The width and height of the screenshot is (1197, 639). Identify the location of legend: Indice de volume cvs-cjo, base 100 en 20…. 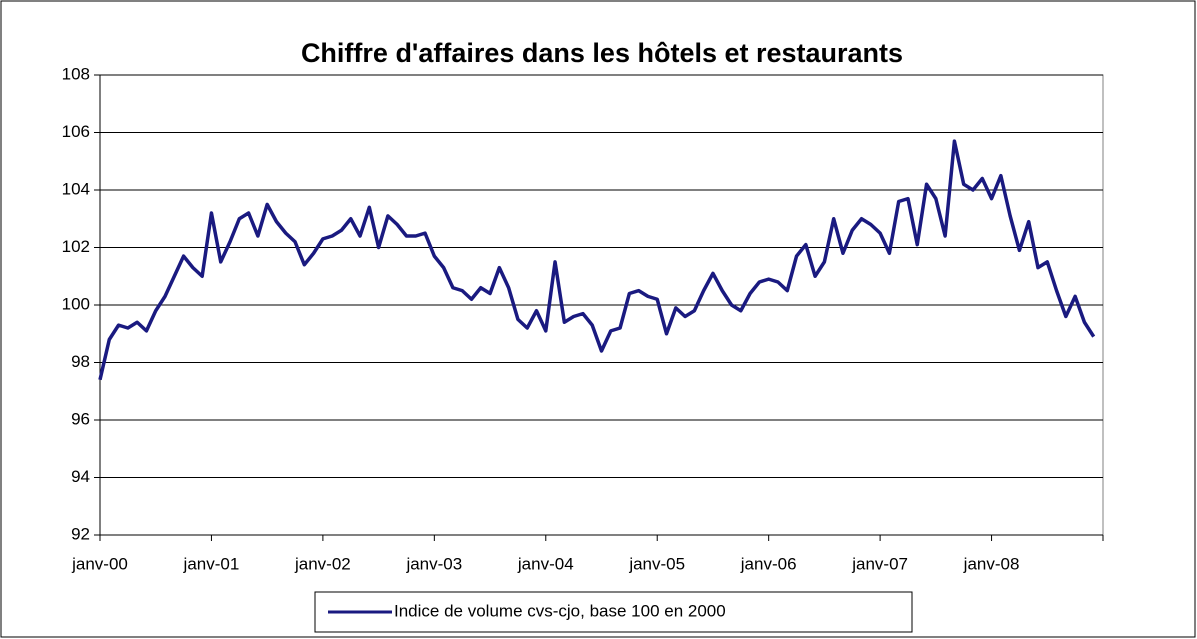
(613, 612).